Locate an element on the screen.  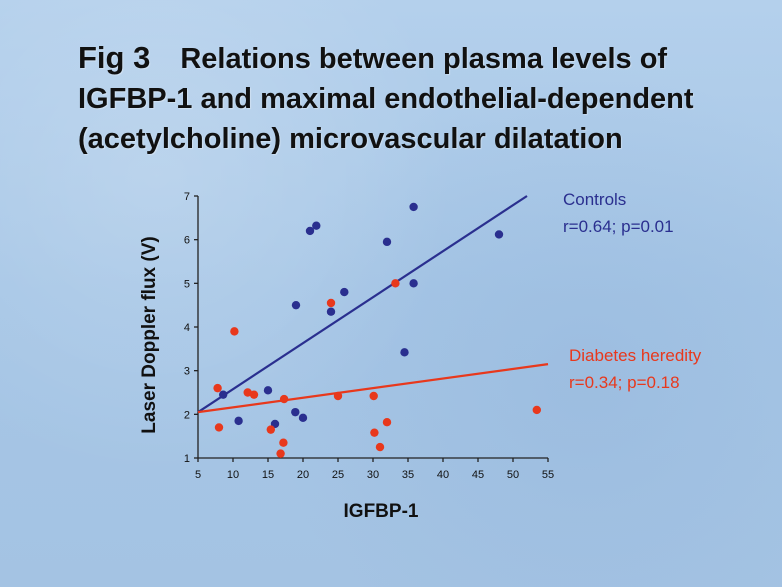
y-tick-label: 7 is located at coordinates (187, 197).